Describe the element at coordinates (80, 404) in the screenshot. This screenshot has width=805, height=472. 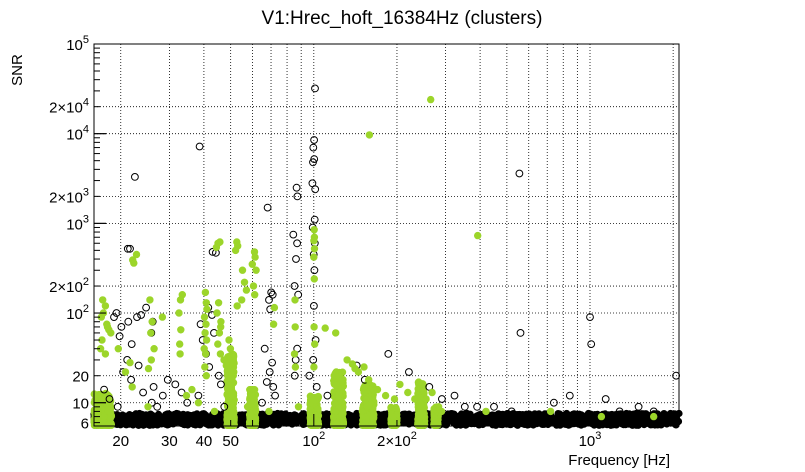
I see `y-tick-label: 10` at that location.